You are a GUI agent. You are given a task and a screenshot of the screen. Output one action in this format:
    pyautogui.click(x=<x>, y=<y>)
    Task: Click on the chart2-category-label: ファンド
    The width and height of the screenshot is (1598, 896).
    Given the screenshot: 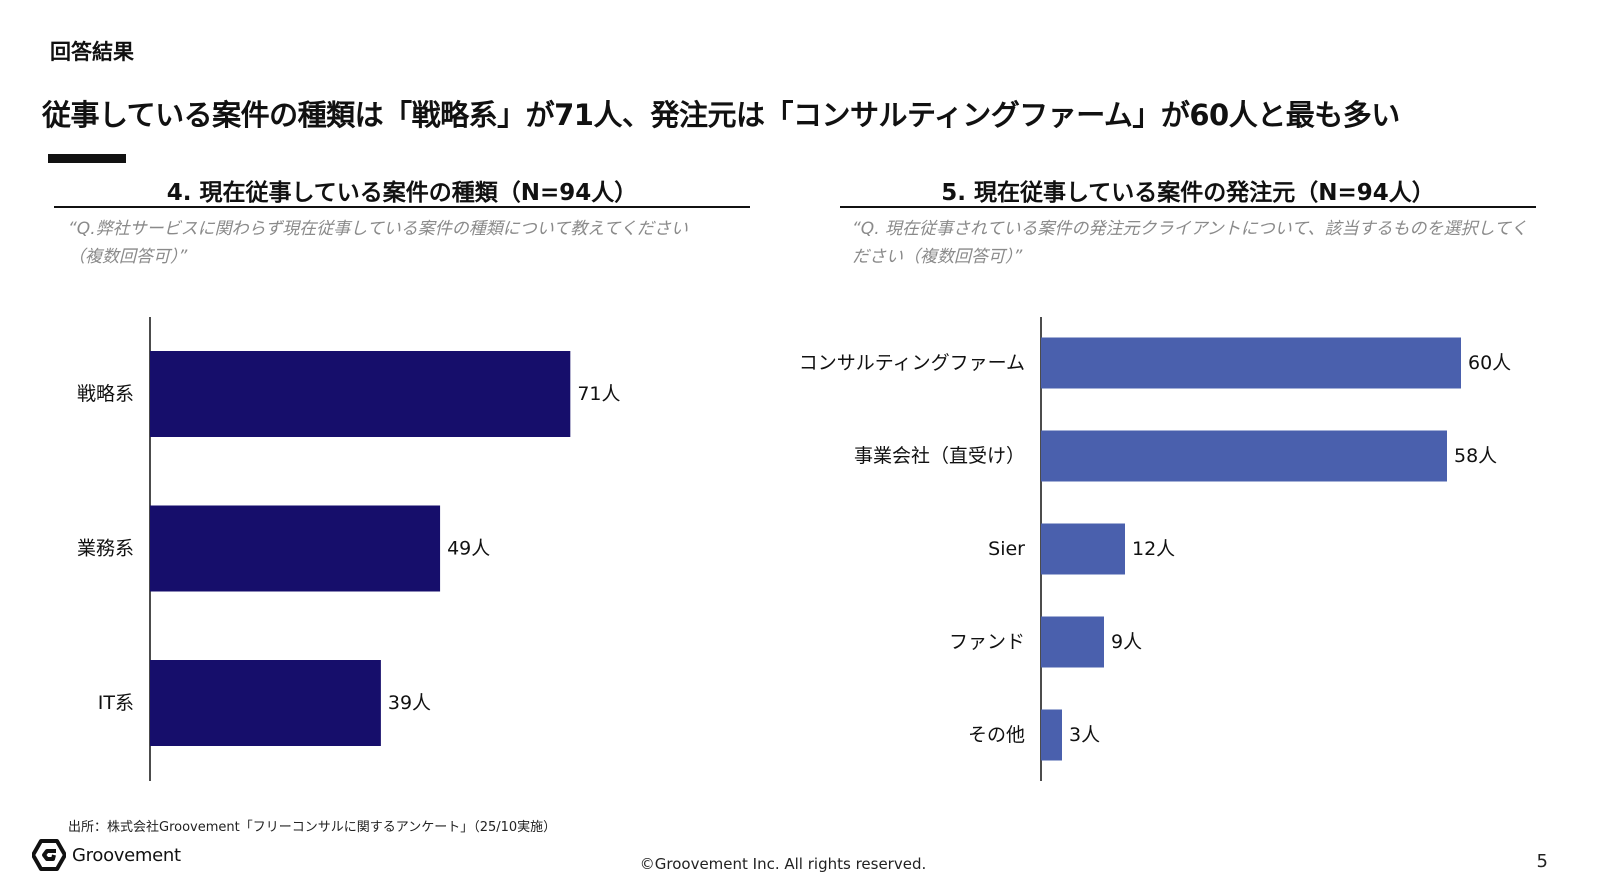 What is the action you would take?
    pyautogui.click(x=987, y=642)
    